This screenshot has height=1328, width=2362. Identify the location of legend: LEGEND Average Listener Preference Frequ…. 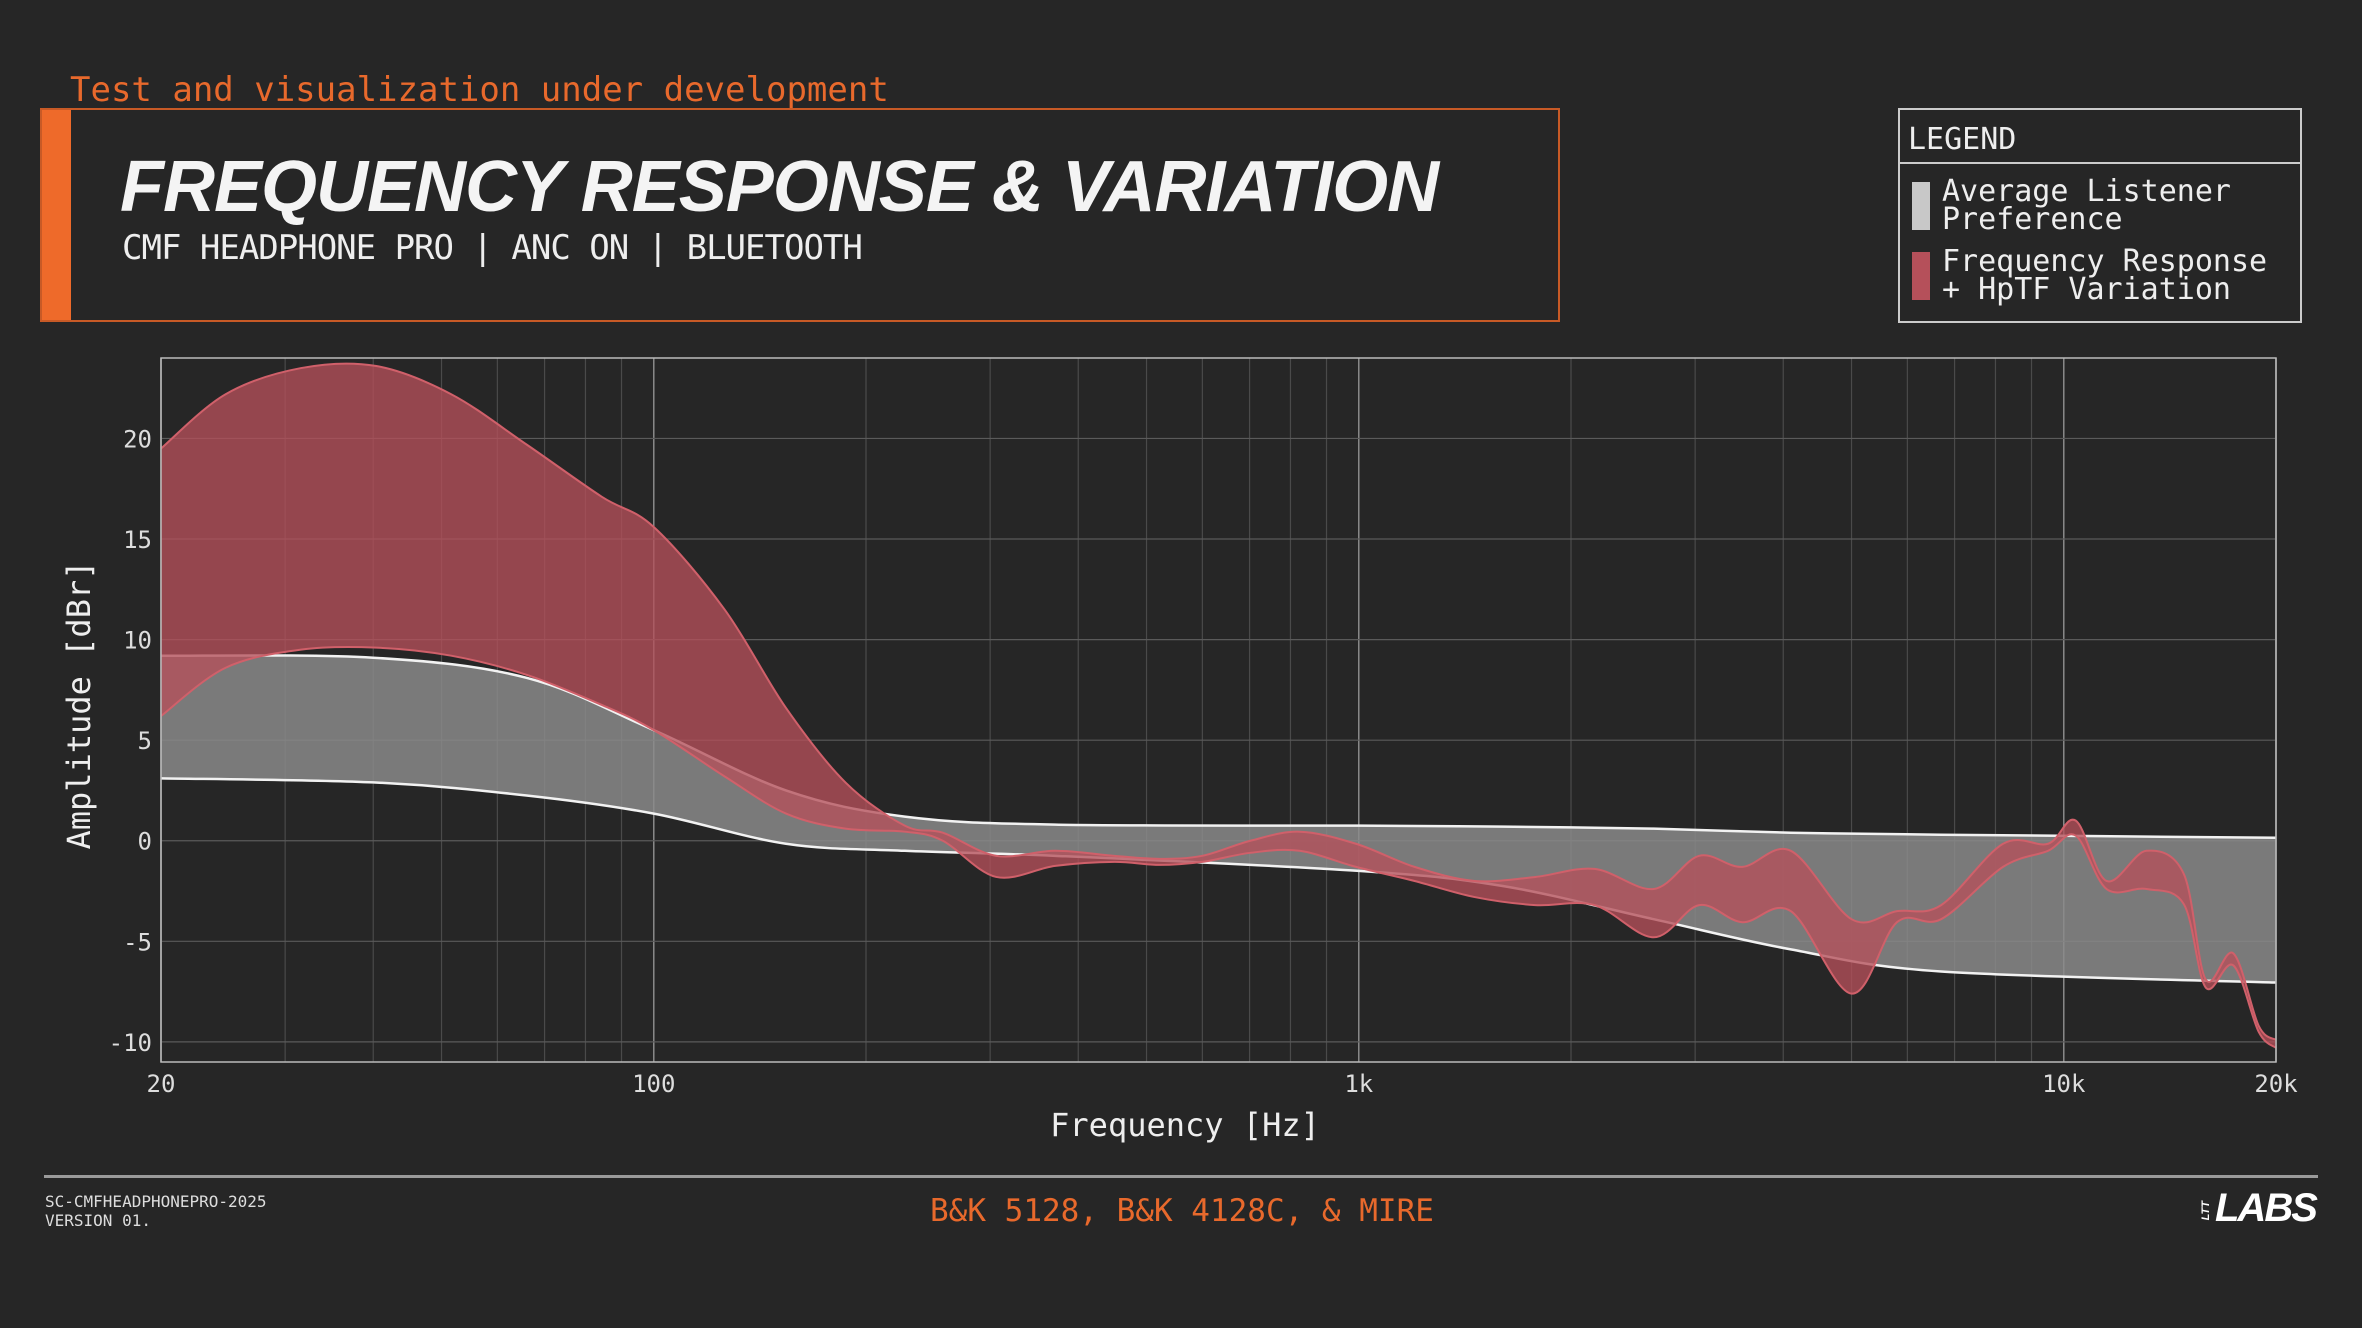
(2100, 215).